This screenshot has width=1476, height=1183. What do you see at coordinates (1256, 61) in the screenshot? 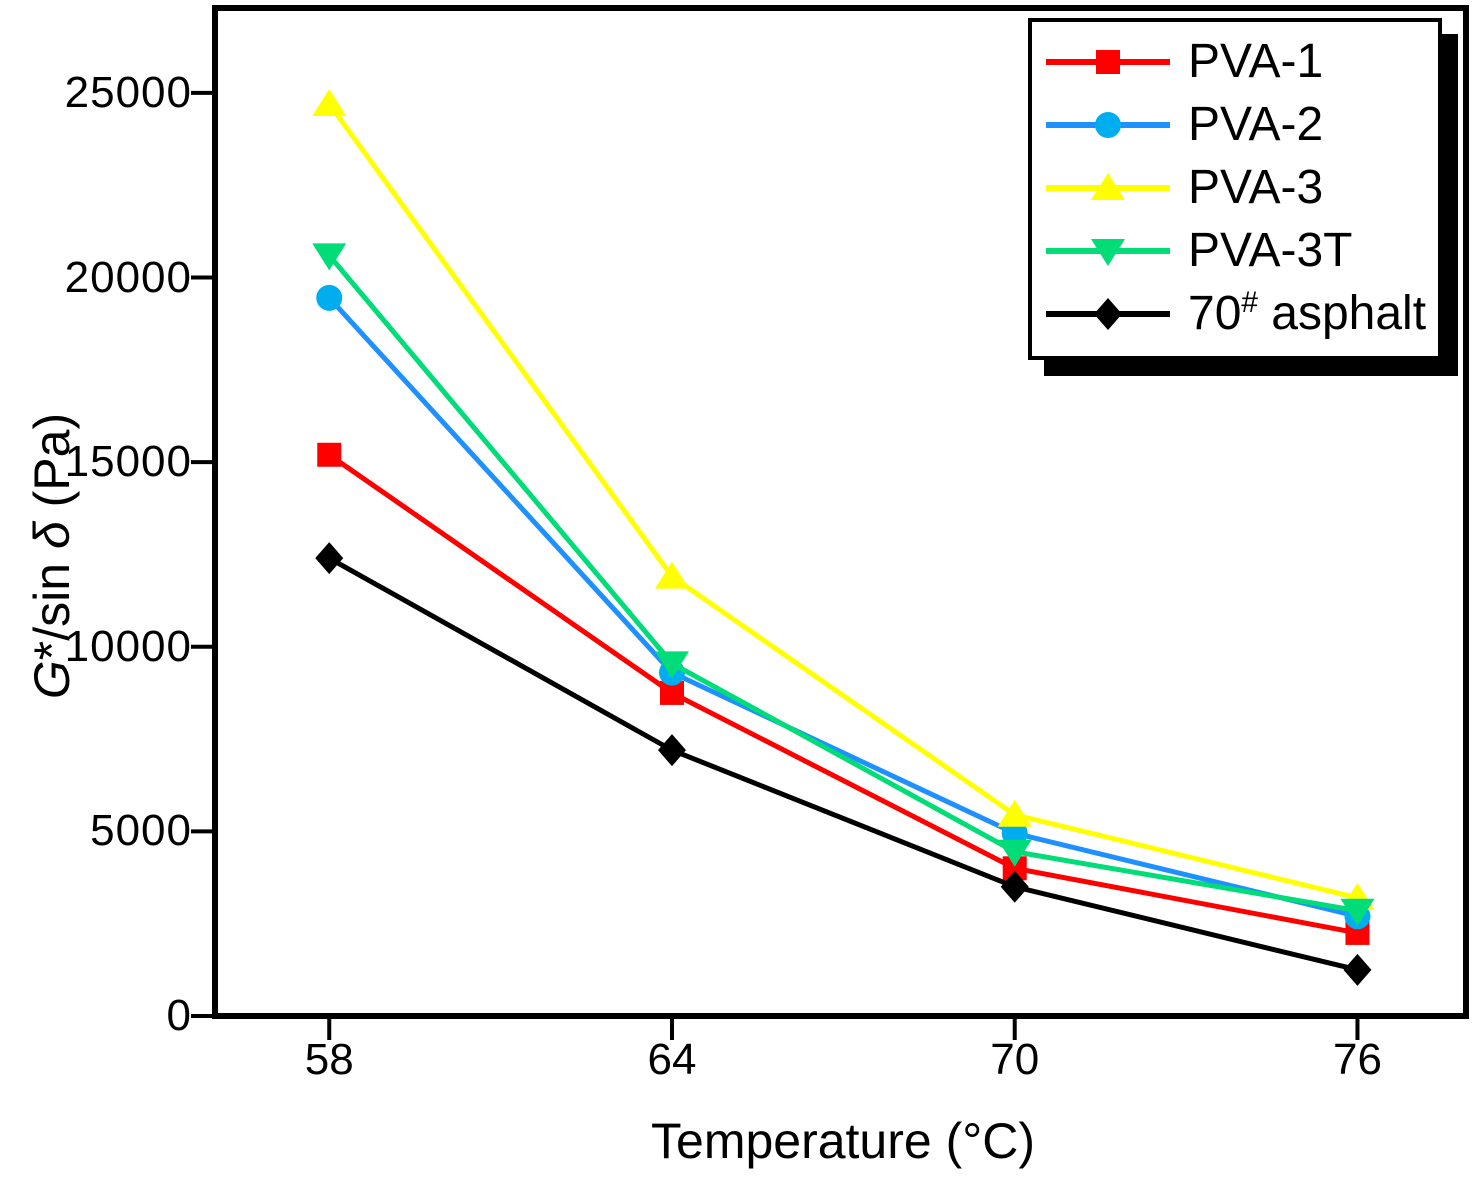
I see `legend-label: PVA-1` at bounding box center [1256, 61].